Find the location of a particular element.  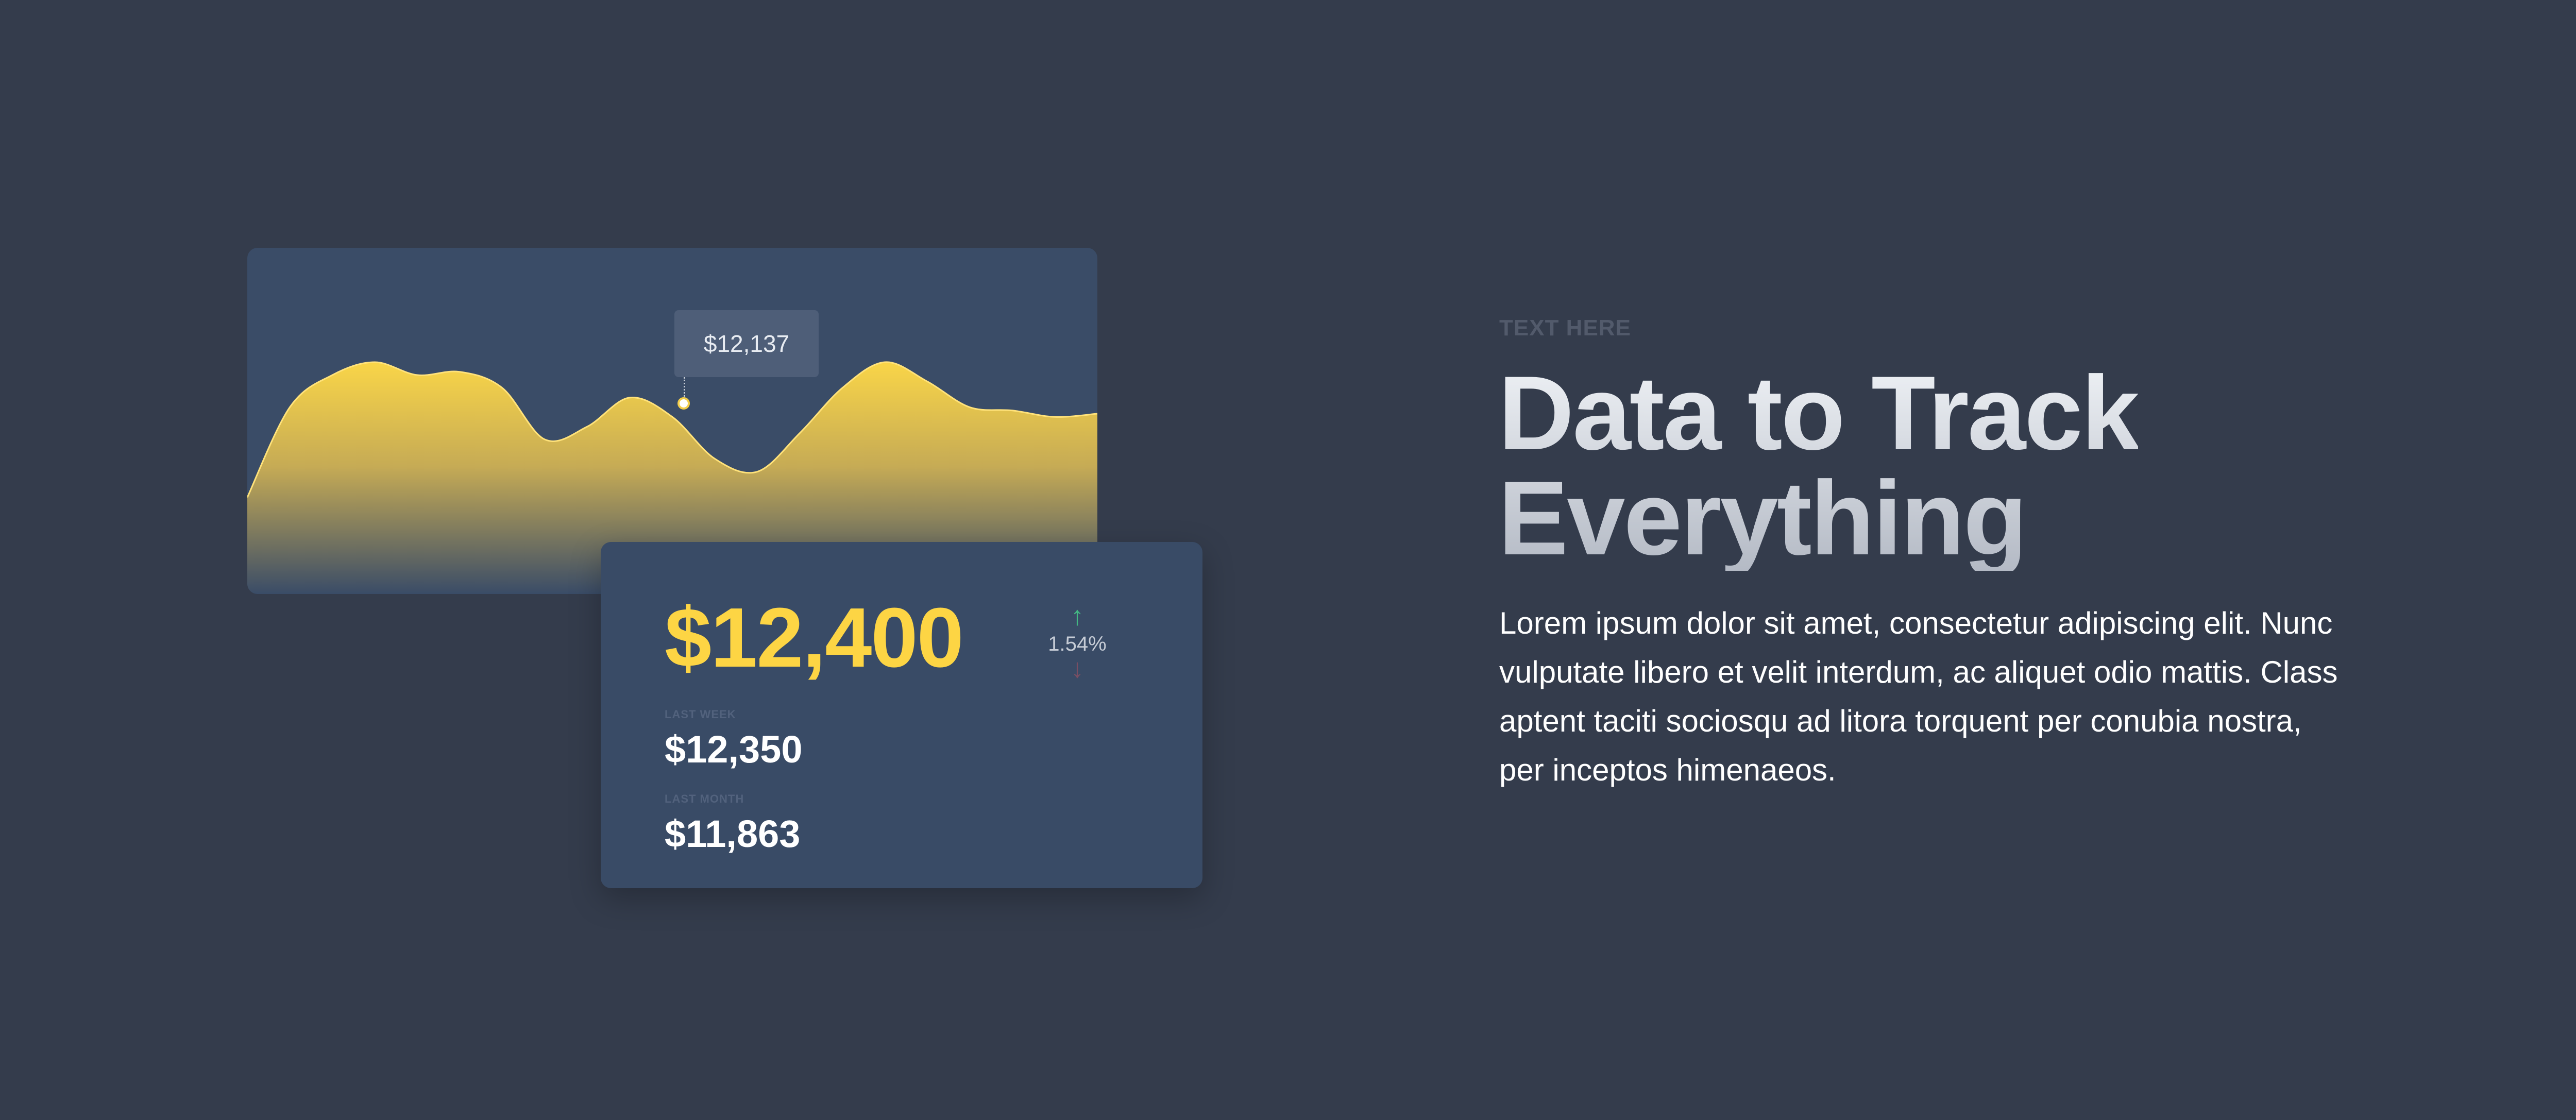

trend-indicator: ↑ 1.54% ↓ is located at coordinates (1077, 644).